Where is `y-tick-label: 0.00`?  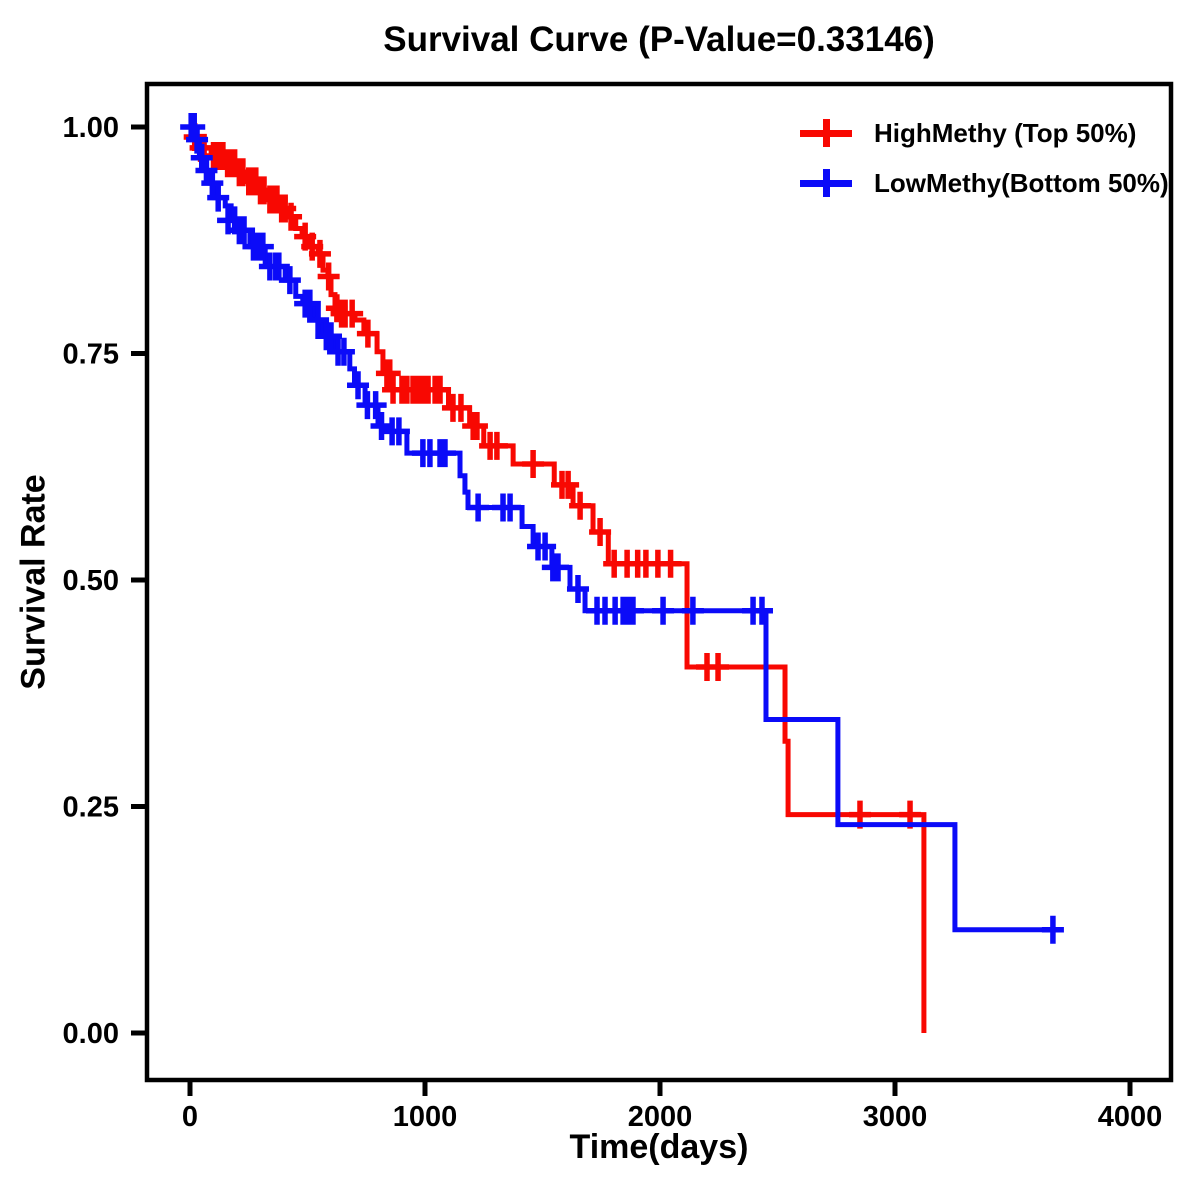 y-tick-label: 0.00 is located at coordinates (91, 1034).